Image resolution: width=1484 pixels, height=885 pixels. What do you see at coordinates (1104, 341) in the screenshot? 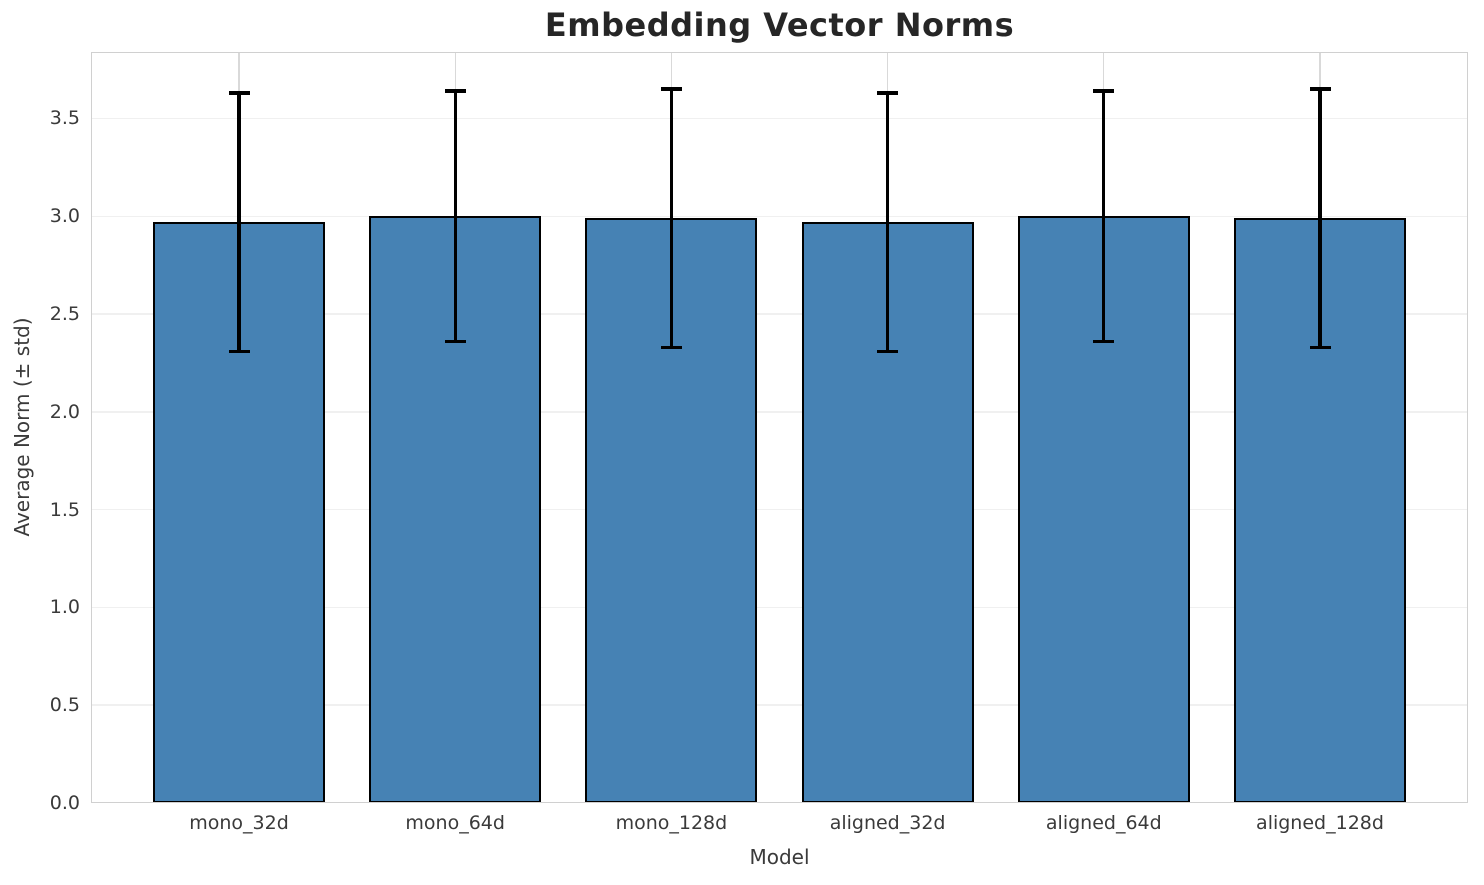
I see `errorbar-cap-bottom-aligned_64d` at bounding box center [1104, 341].